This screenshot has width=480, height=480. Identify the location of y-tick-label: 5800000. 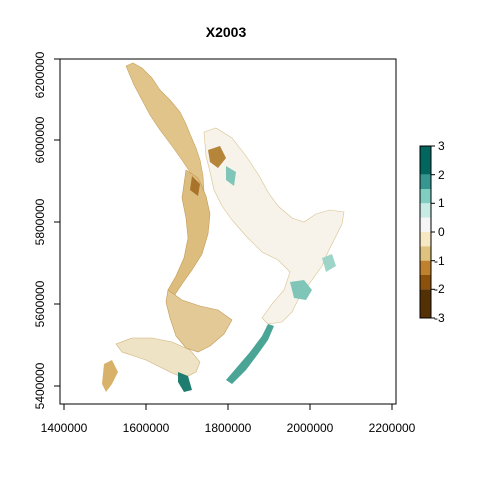
(40, 221).